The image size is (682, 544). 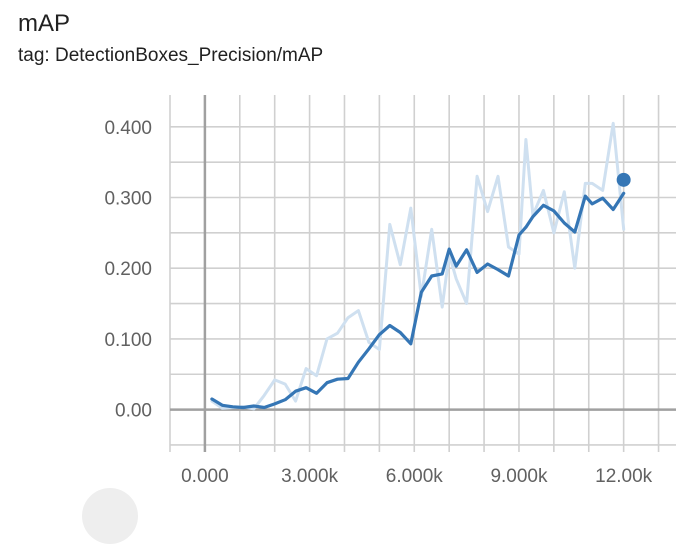 What do you see at coordinates (519, 476) in the screenshot?
I see `x-tick-label: 9.000k` at bounding box center [519, 476].